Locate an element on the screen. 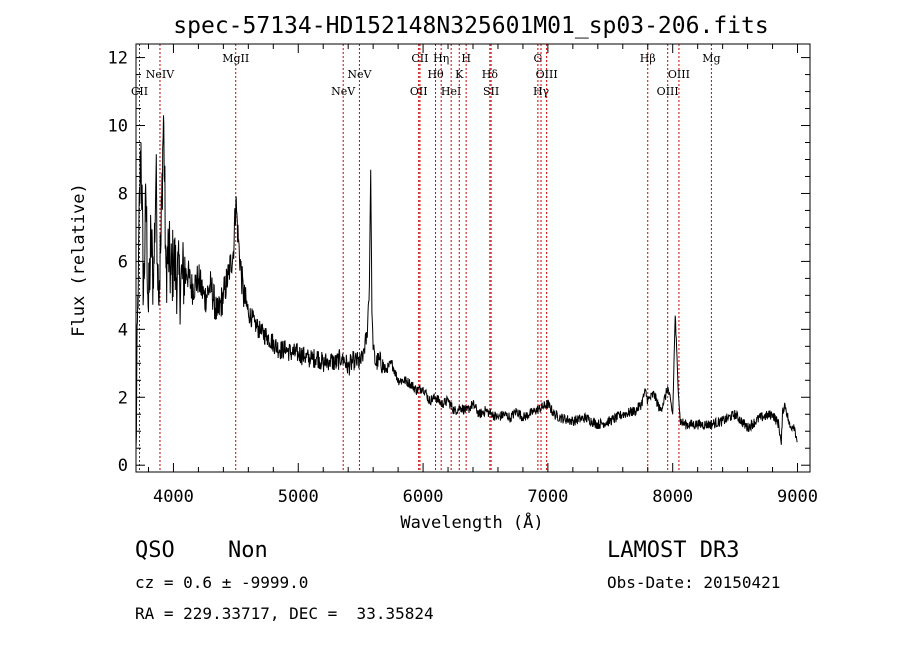 The height and width of the screenshot is (649, 900). marker-label-5: OII is located at coordinates (419, 91).